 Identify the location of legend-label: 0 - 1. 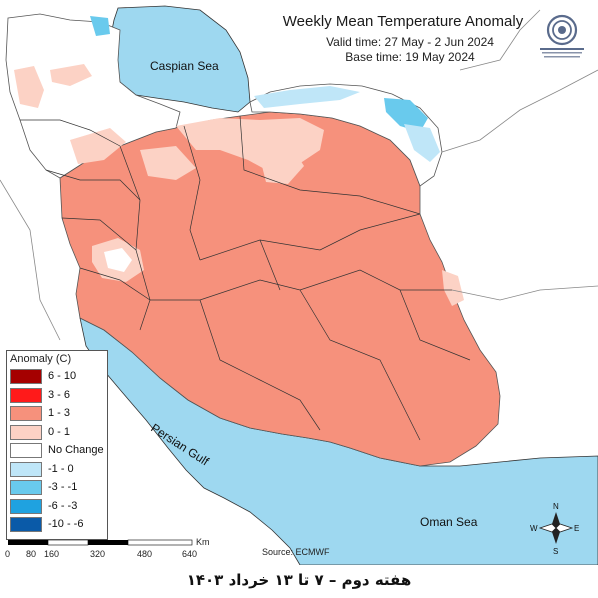
(59, 431).